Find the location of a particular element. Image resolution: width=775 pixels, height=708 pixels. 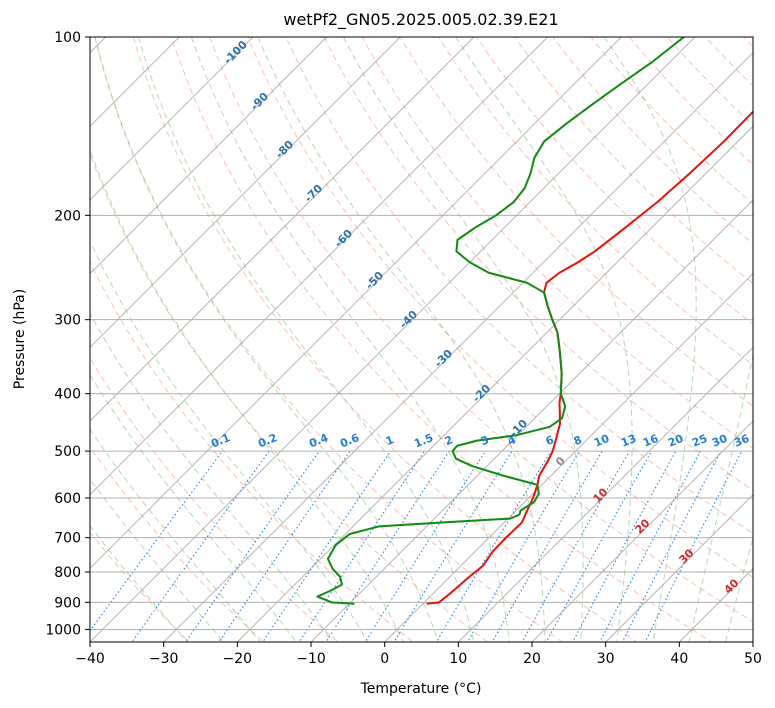

y-tick-label: 600 is located at coordinates (67, 499).